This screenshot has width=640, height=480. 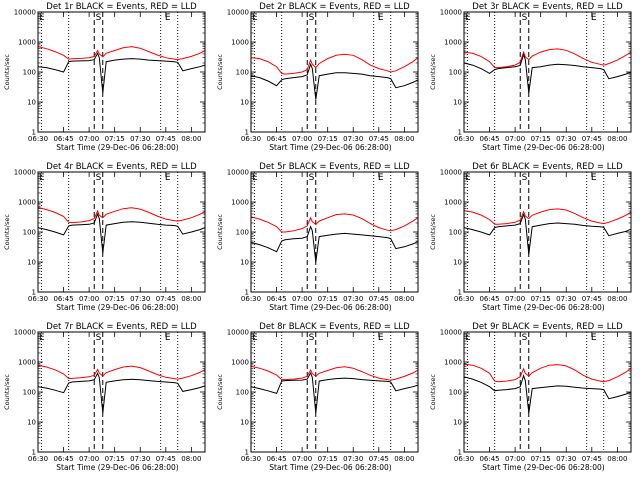 I want to click on panel-title: Det 4r BLACK = Events, RED = LLD, so click(x=121, y=167).